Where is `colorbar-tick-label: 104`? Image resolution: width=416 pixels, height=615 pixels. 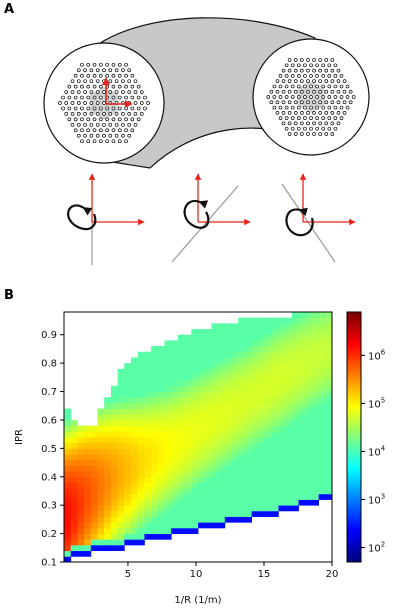
colorbar-tick-label: 104 is located at coordinates (377, 451).